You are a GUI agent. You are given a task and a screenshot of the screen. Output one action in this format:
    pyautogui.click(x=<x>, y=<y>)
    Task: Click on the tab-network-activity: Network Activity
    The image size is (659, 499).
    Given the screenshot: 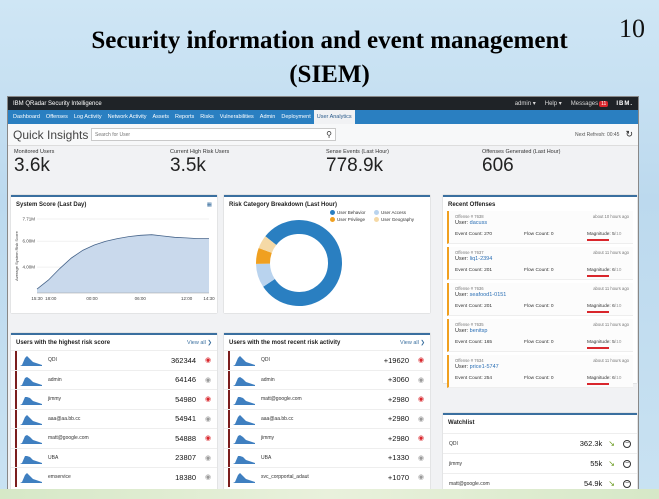 What is the action you would take?
    pyautogui.click(x=127, y=117)
    